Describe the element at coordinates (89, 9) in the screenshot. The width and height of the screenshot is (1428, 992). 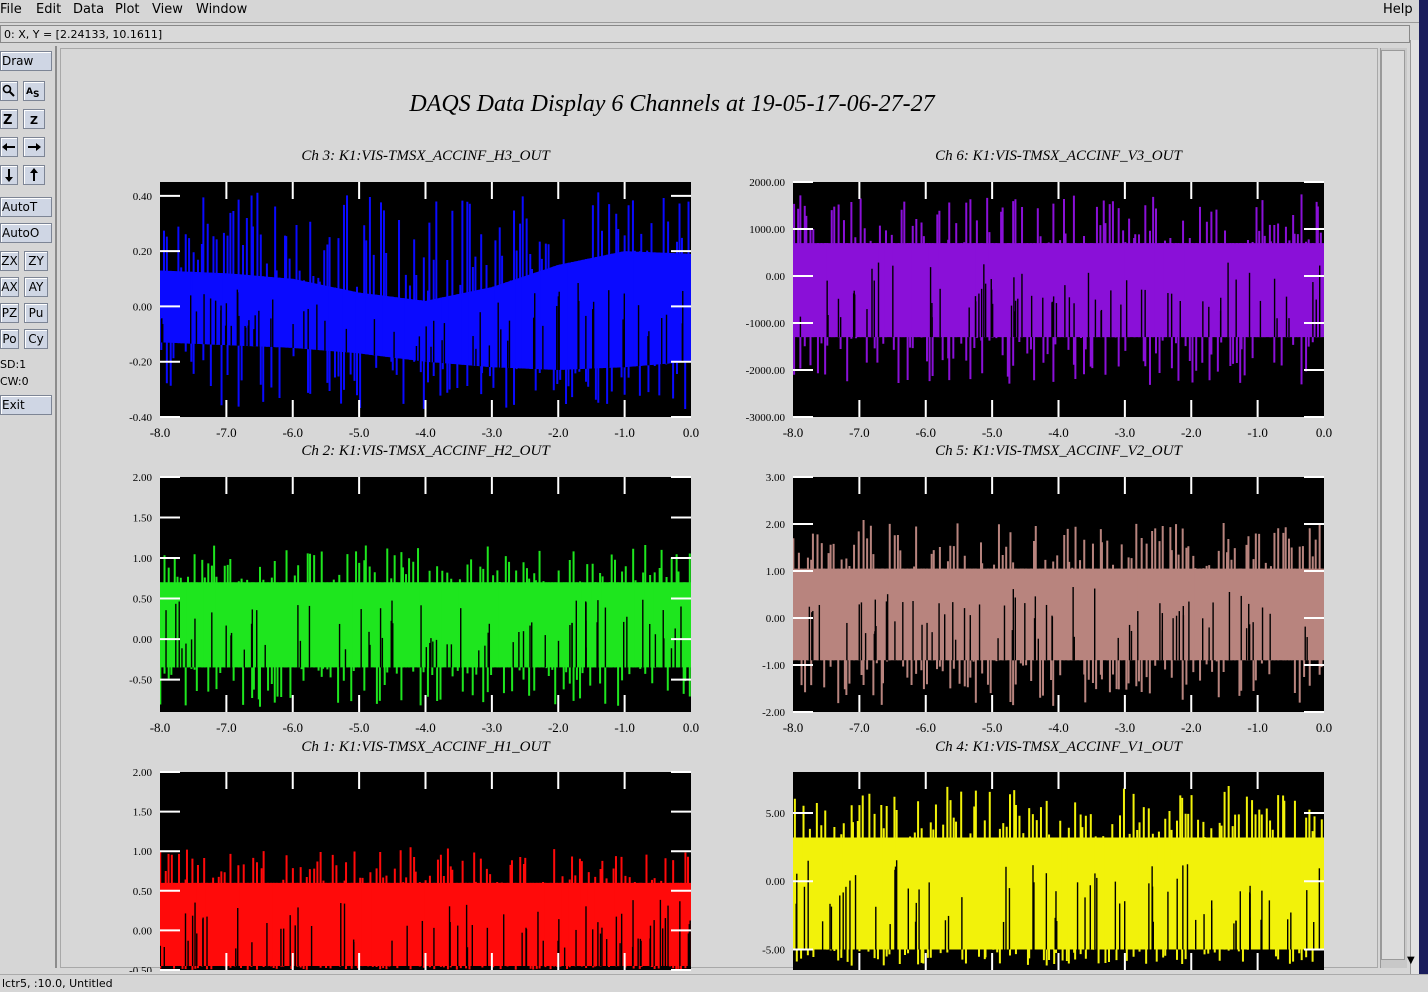
I see `menu-data: Data` at that location.